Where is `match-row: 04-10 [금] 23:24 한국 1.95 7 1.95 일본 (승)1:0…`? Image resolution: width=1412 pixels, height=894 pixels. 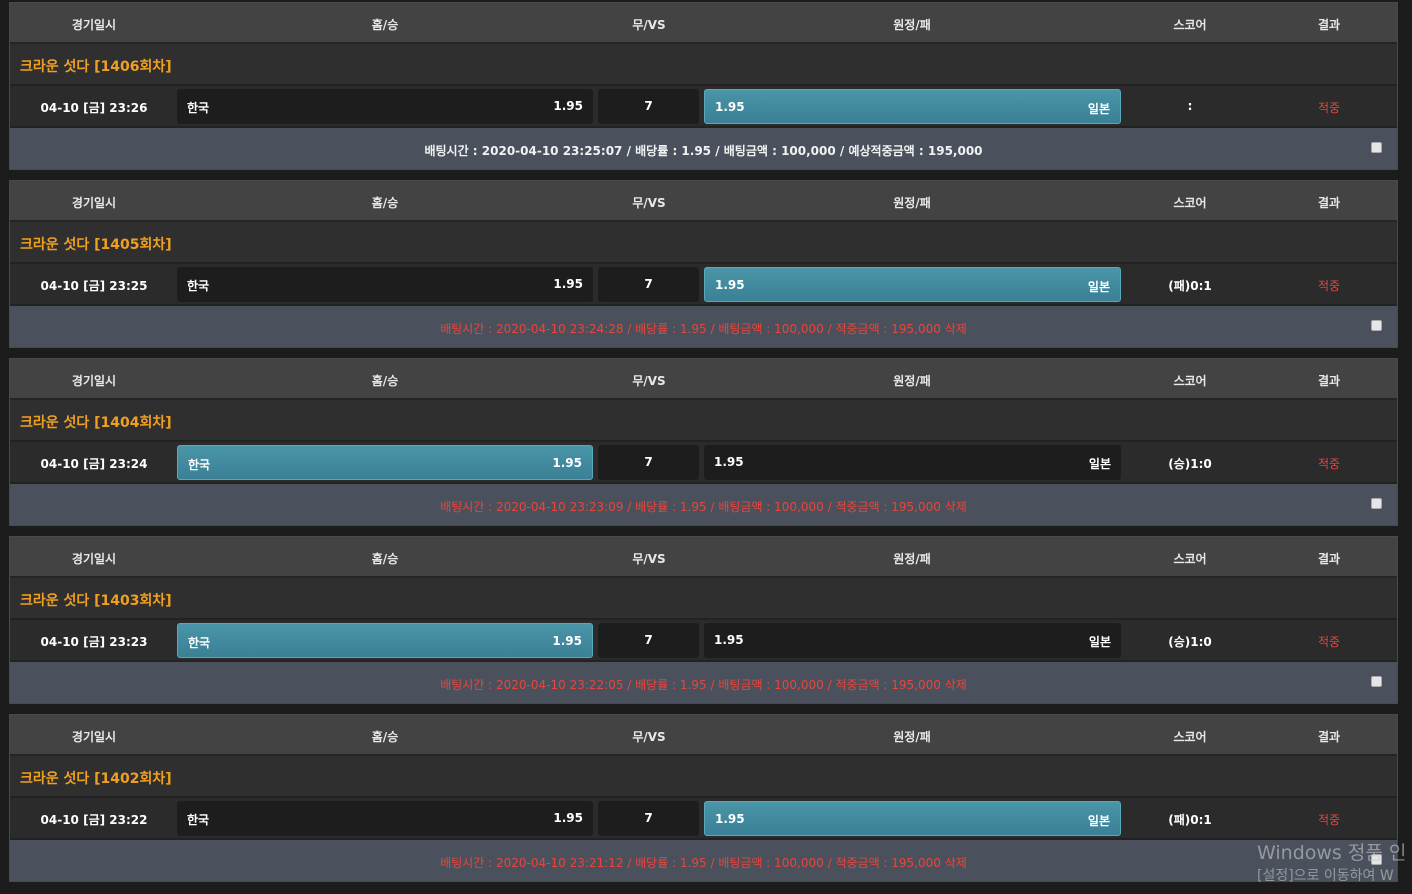 match-row: 04-10 [금] 23:24 한국 1.95 7 1.95 일본 (승)1:0… is located at coordinates (703, 463).